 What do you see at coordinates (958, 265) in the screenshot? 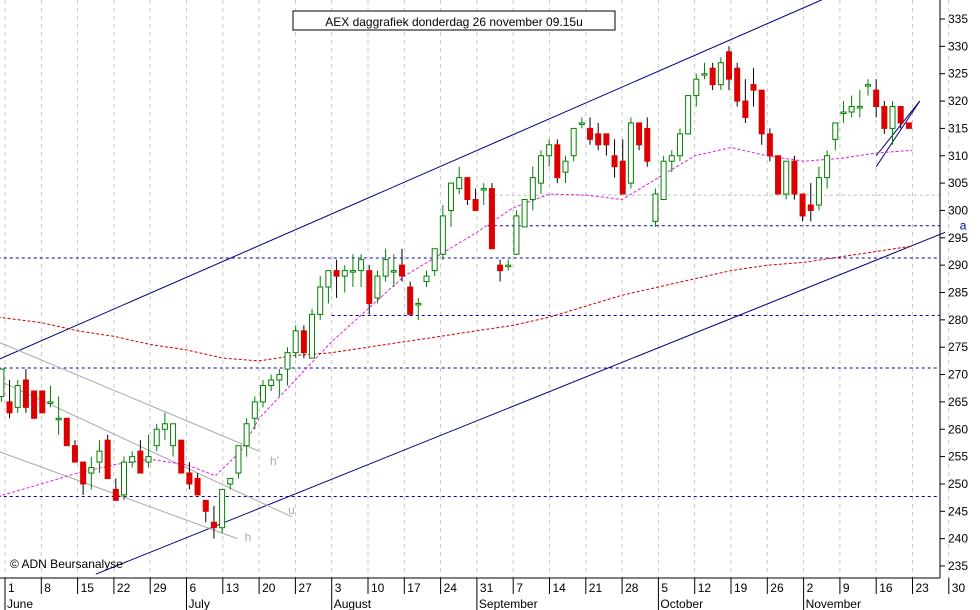
I see `y-tick-label: 290` at bounding box center [958, 265].